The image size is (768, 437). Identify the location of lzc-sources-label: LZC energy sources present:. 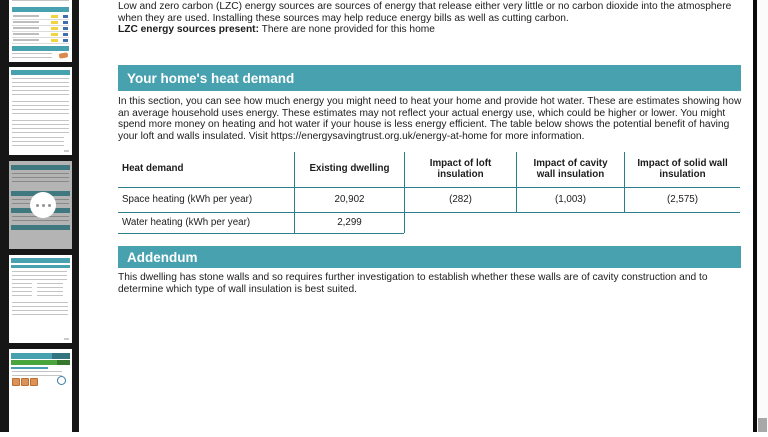
(188, 30).